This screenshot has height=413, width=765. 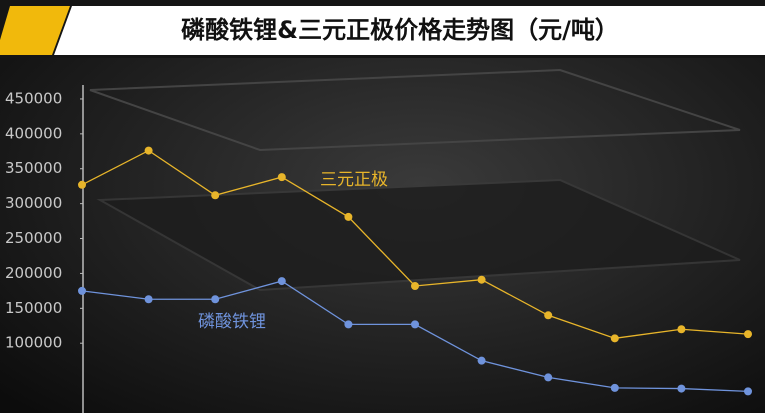 I want to click on y-tick-label: 400000, so click(x=33, y=133).